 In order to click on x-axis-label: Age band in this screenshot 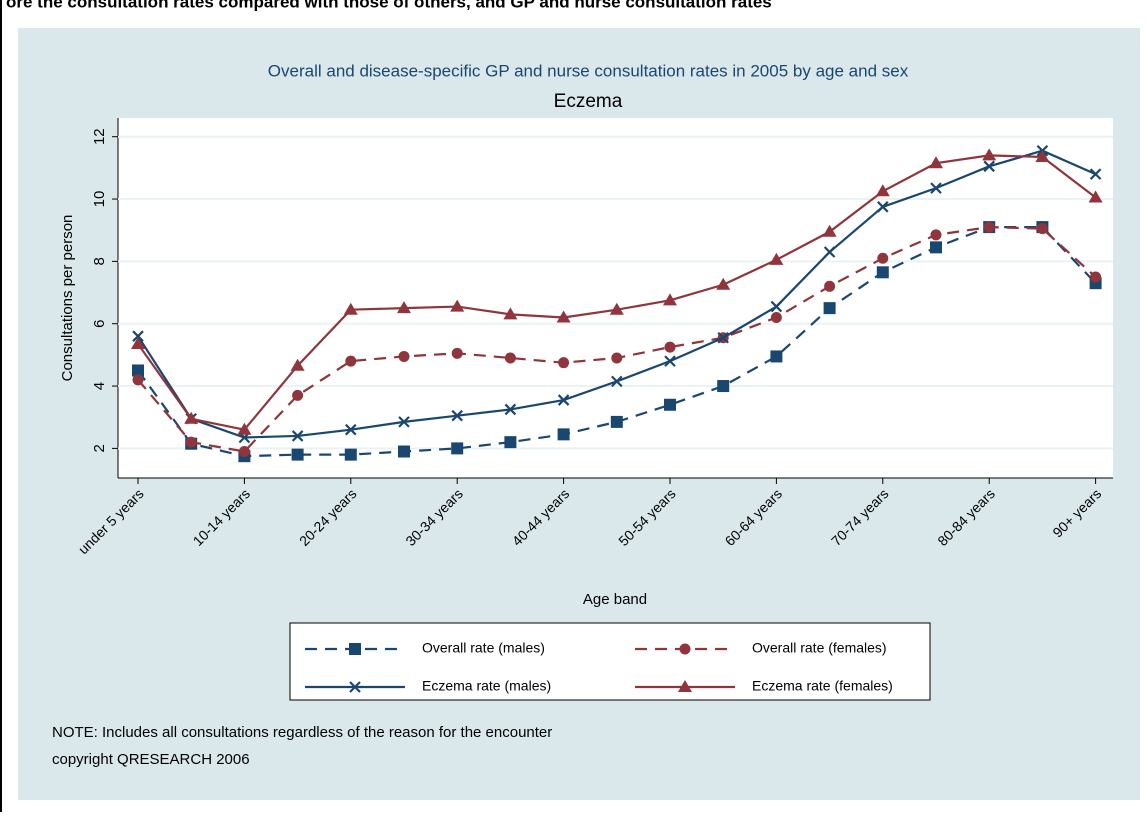, I will do `click(615, 599)`.